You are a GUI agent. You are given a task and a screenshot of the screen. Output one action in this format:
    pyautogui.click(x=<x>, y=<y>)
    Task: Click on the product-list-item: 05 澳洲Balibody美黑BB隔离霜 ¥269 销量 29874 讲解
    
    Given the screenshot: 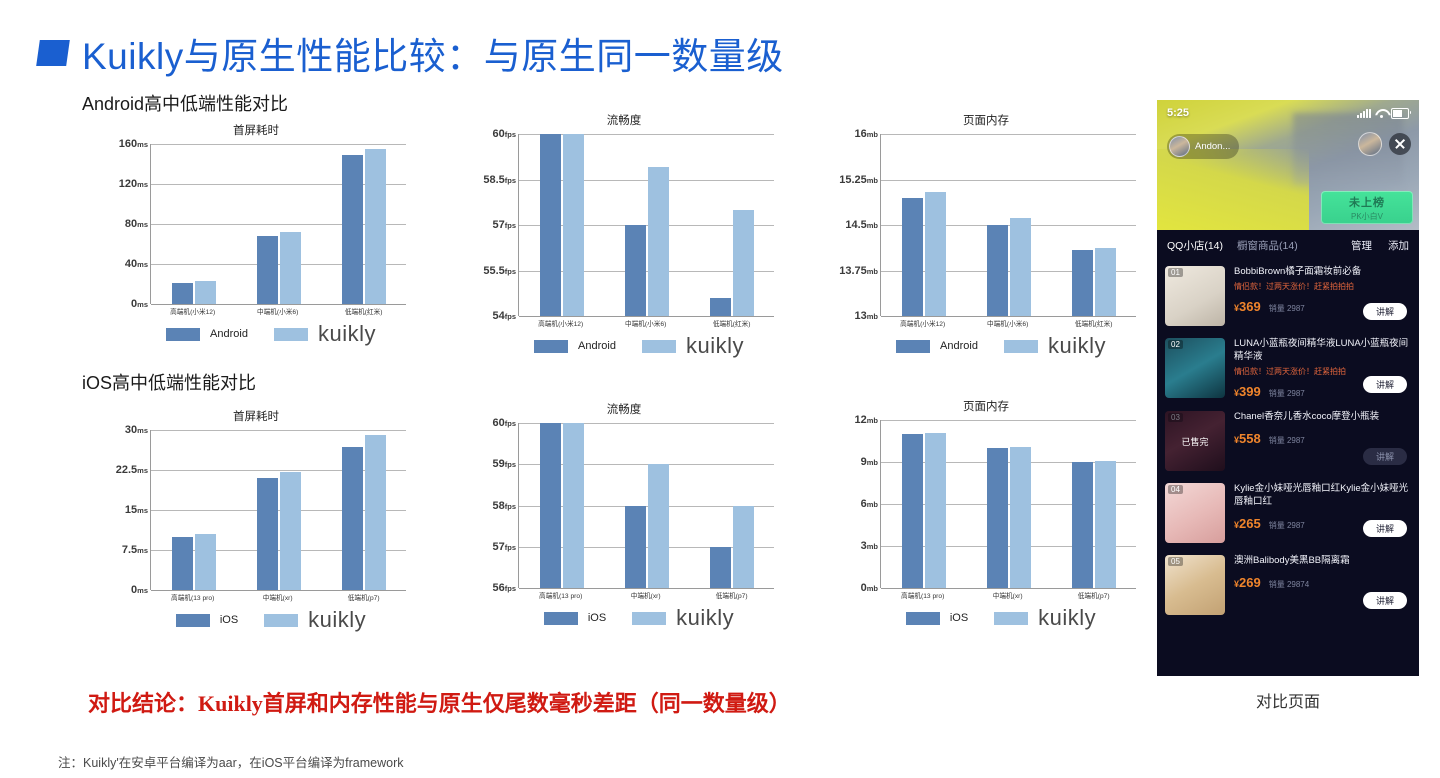 What is the action you would take?
    pyautogui.click(x=1288, y=585)
    